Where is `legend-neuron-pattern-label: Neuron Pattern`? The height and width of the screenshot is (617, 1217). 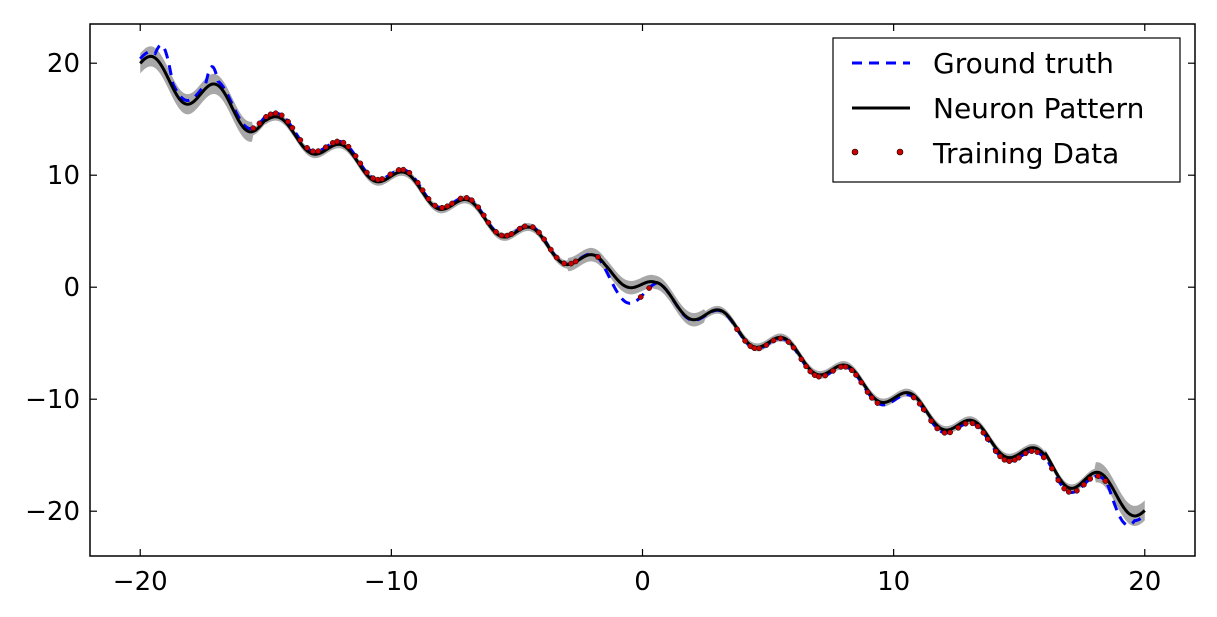
legend-neuron-pattern-label: Neuron Pattern is located at coordinates (1038, 108).